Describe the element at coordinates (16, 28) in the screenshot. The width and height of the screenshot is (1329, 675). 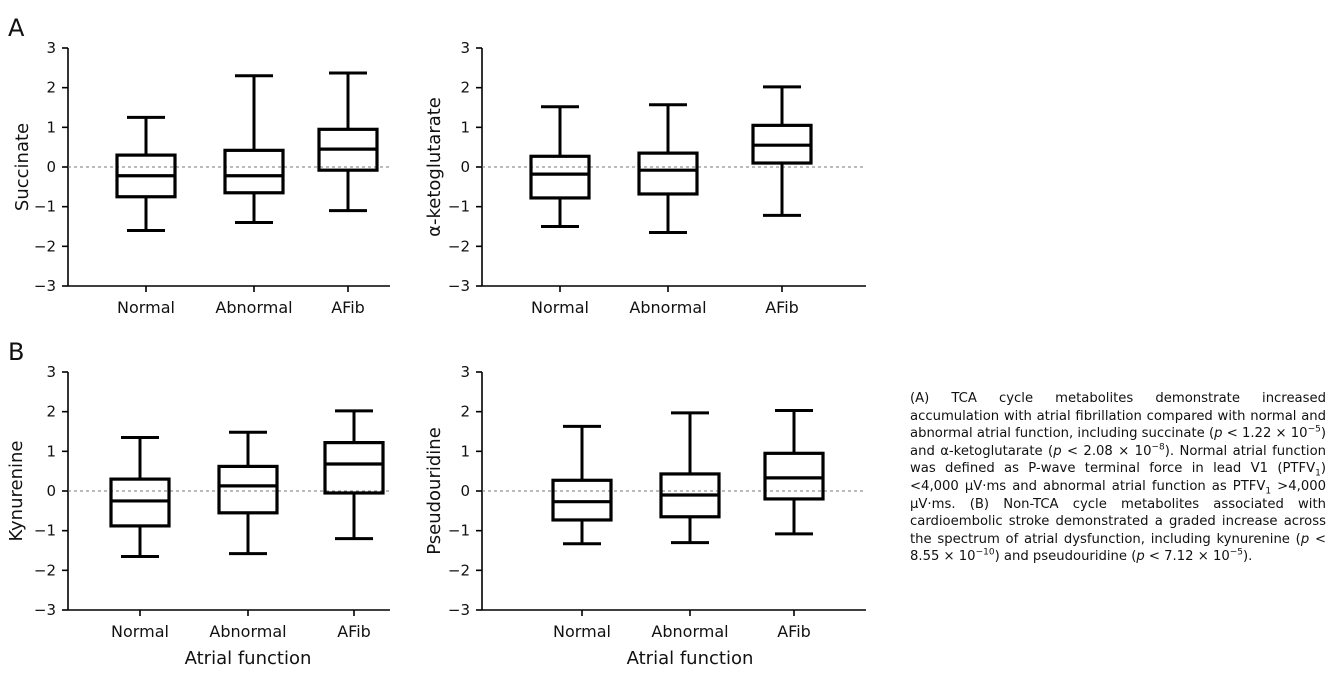
I see `panel-label-a: A` at that location.